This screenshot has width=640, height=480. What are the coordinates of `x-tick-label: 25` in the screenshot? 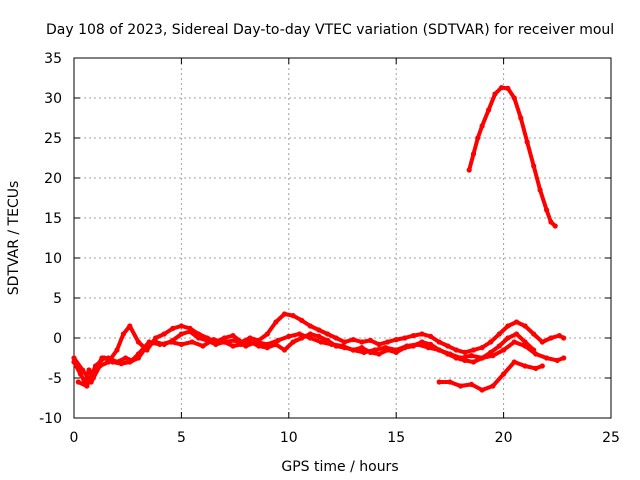 It's located at (611, 438).